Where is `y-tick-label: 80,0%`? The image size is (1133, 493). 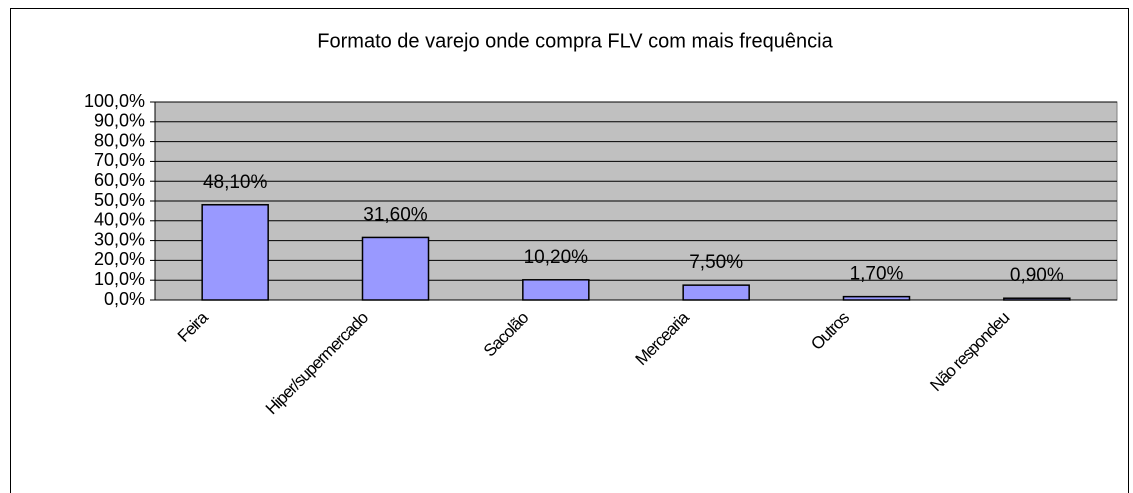
y-tick-label: 80,0% is located at coordinates (119, 140).